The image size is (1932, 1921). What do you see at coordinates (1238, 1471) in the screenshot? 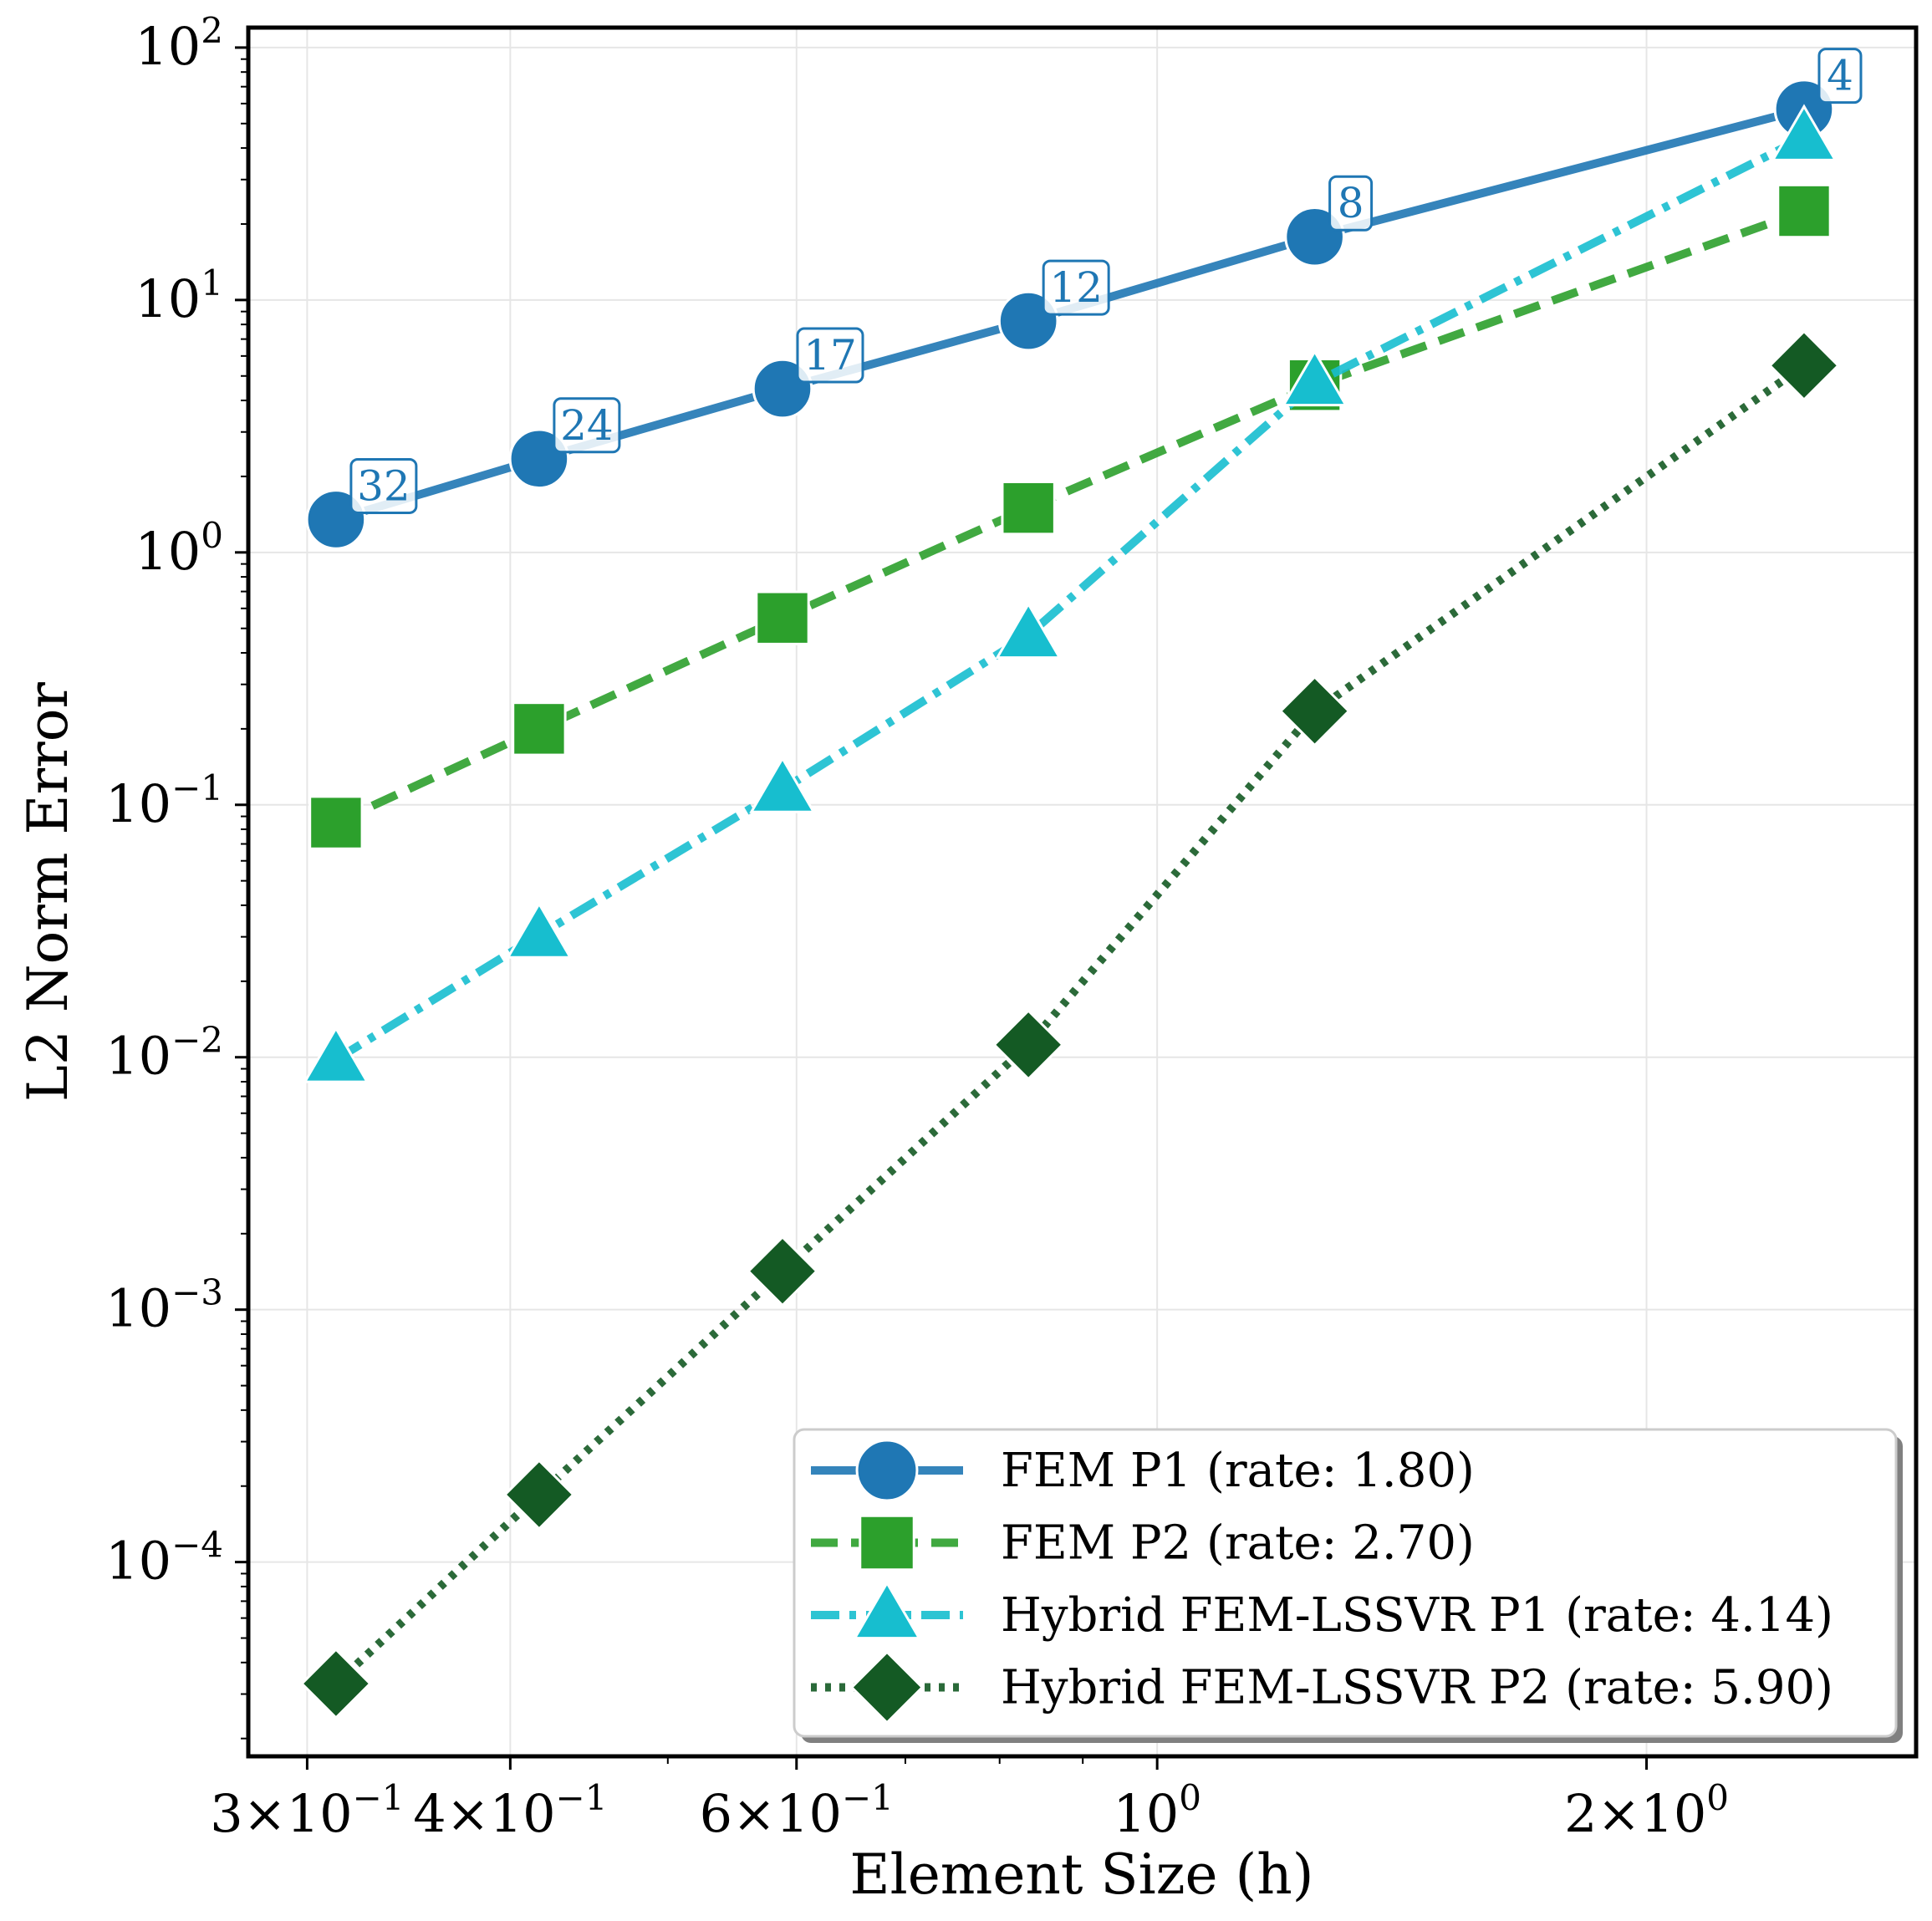
I see `legend-label: FEM P1 (rate: 1.80)` at bounding box center [1238, 1471].